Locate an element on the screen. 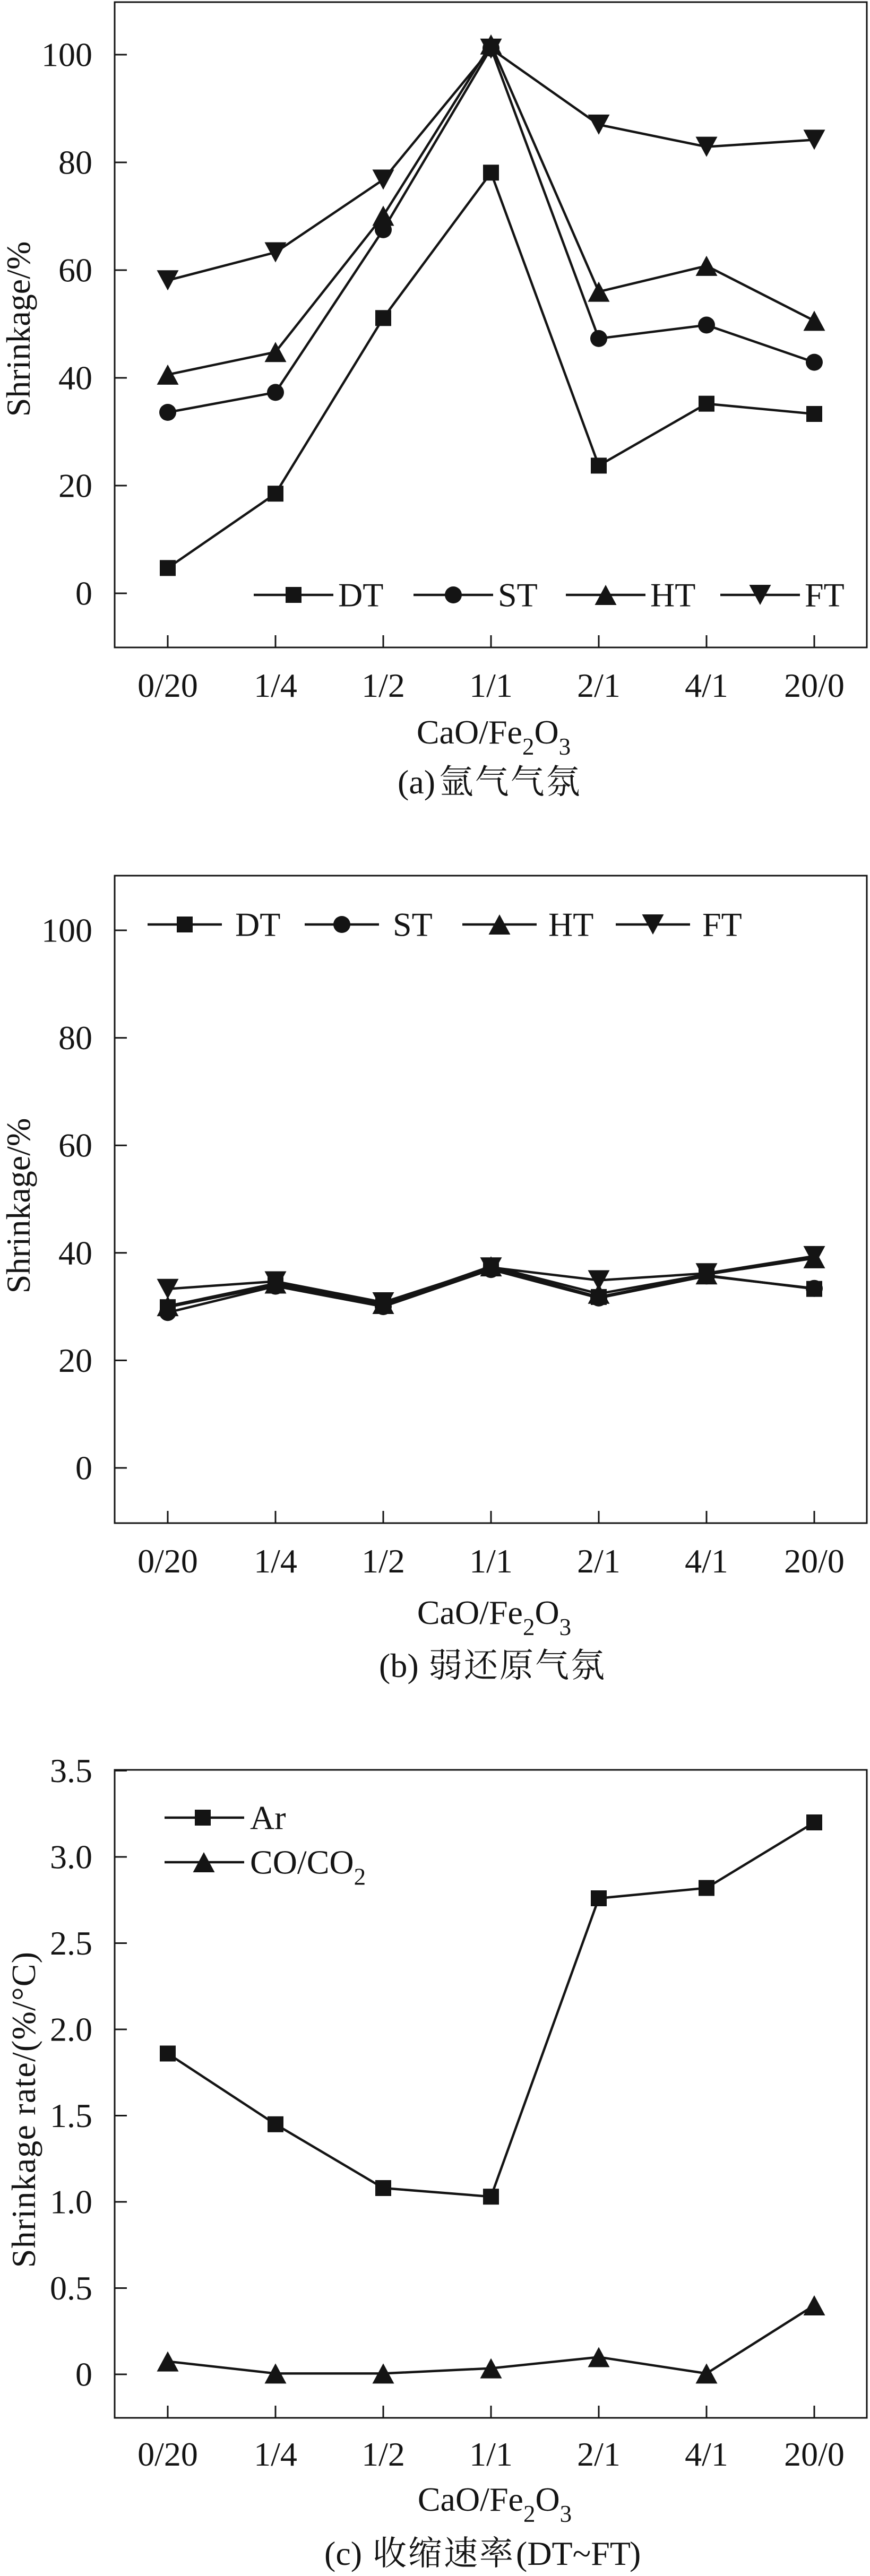  svg-text: 2.5 is located at coordinates (71, 1943).